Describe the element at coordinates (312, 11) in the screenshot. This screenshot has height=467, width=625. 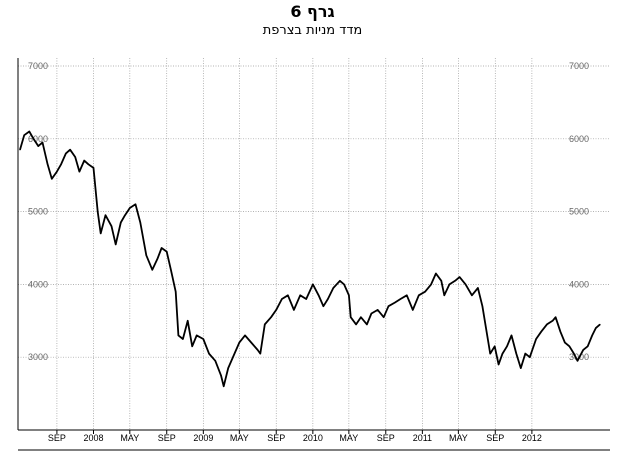
I see `chart-title: גרף 6` at that location.